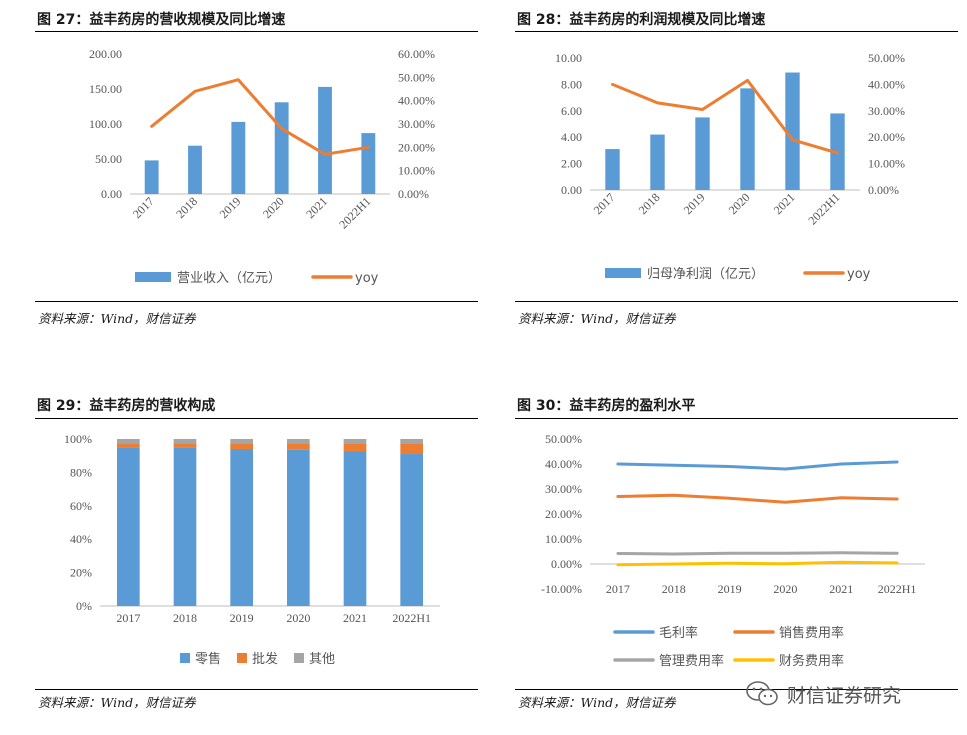  I want to click on wechat-icon, so click(762, 693).